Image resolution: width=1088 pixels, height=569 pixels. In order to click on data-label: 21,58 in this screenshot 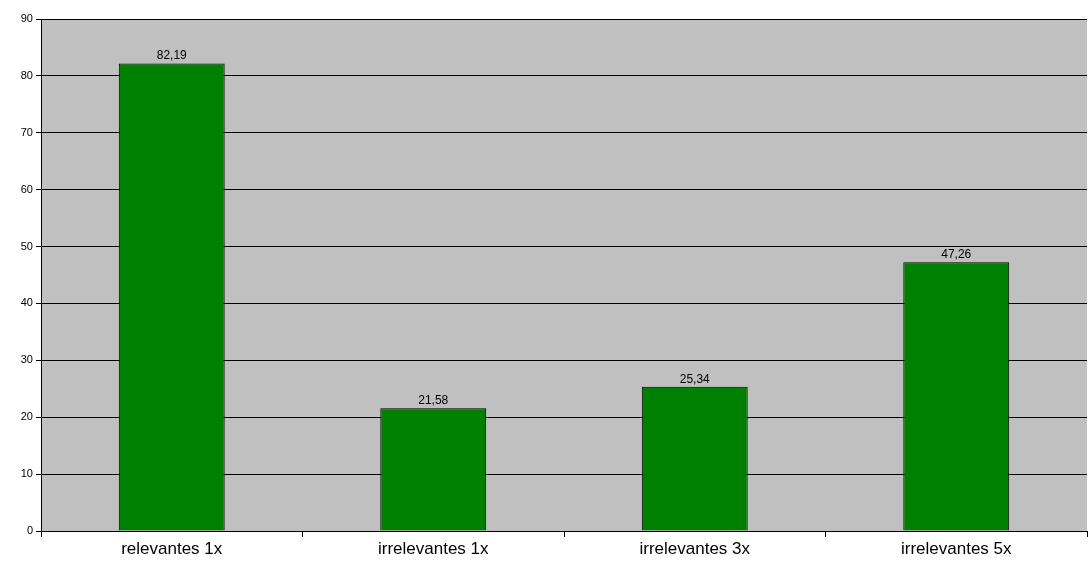, I will do `click(433, 400)`.